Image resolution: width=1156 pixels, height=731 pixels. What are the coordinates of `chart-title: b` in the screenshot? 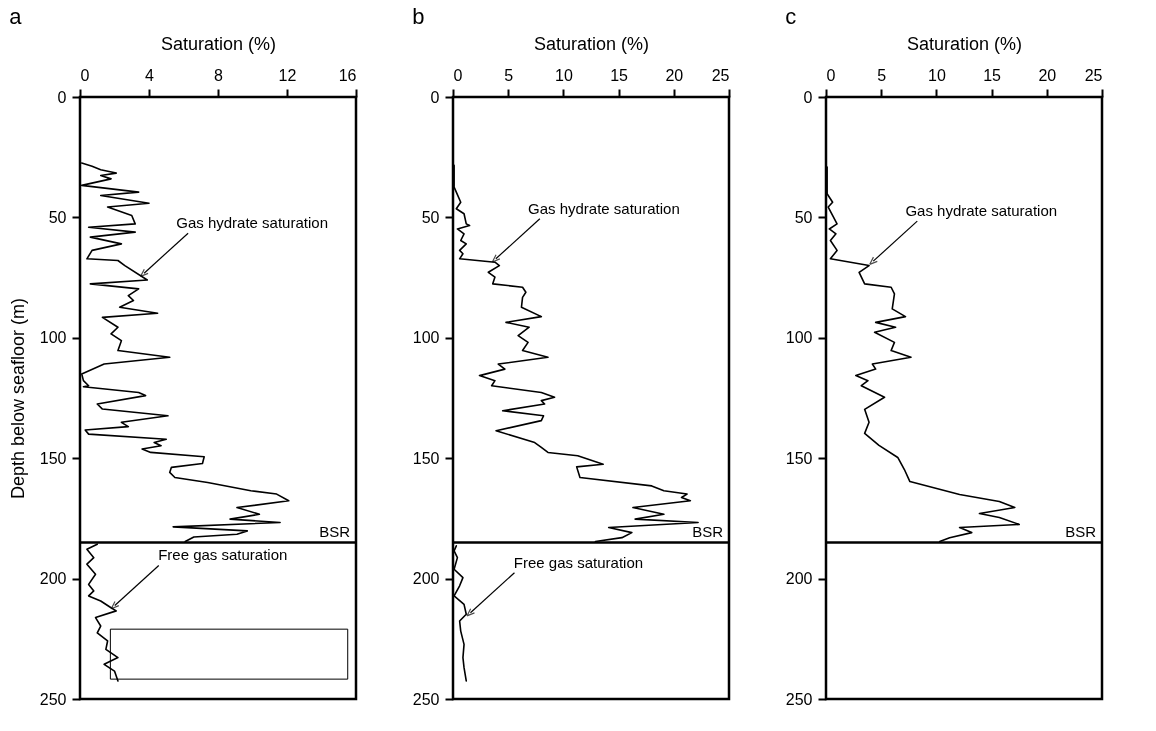 It's located at (418, 16).